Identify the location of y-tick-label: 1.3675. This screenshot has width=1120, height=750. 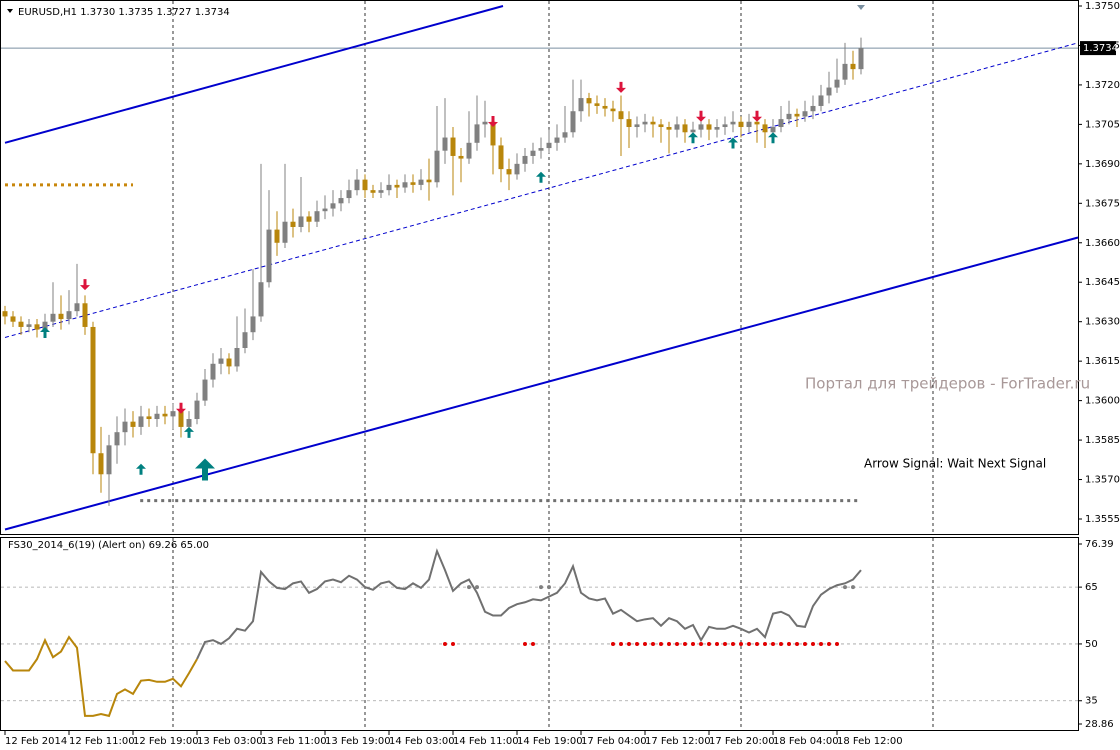
(1102, 203).